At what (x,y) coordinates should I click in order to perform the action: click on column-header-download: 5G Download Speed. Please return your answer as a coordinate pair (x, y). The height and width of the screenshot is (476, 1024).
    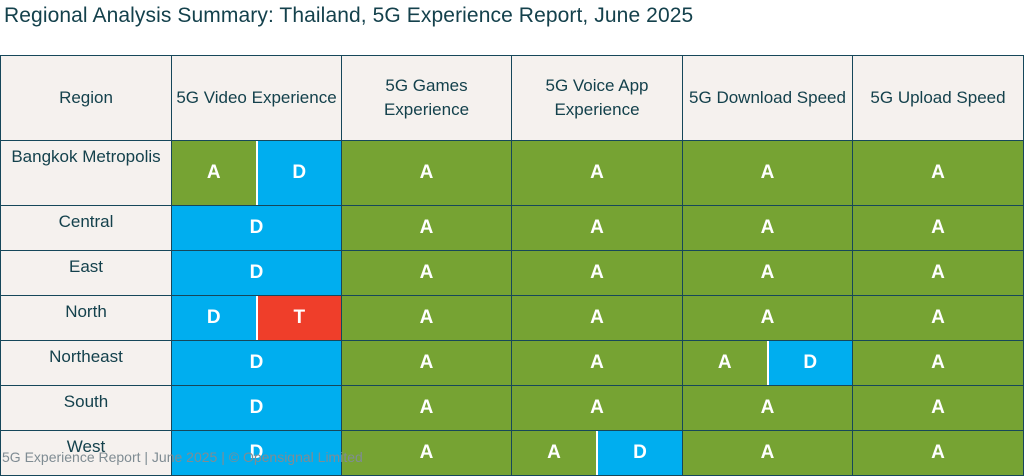
    Looking at the image, I should click on (767, 98).